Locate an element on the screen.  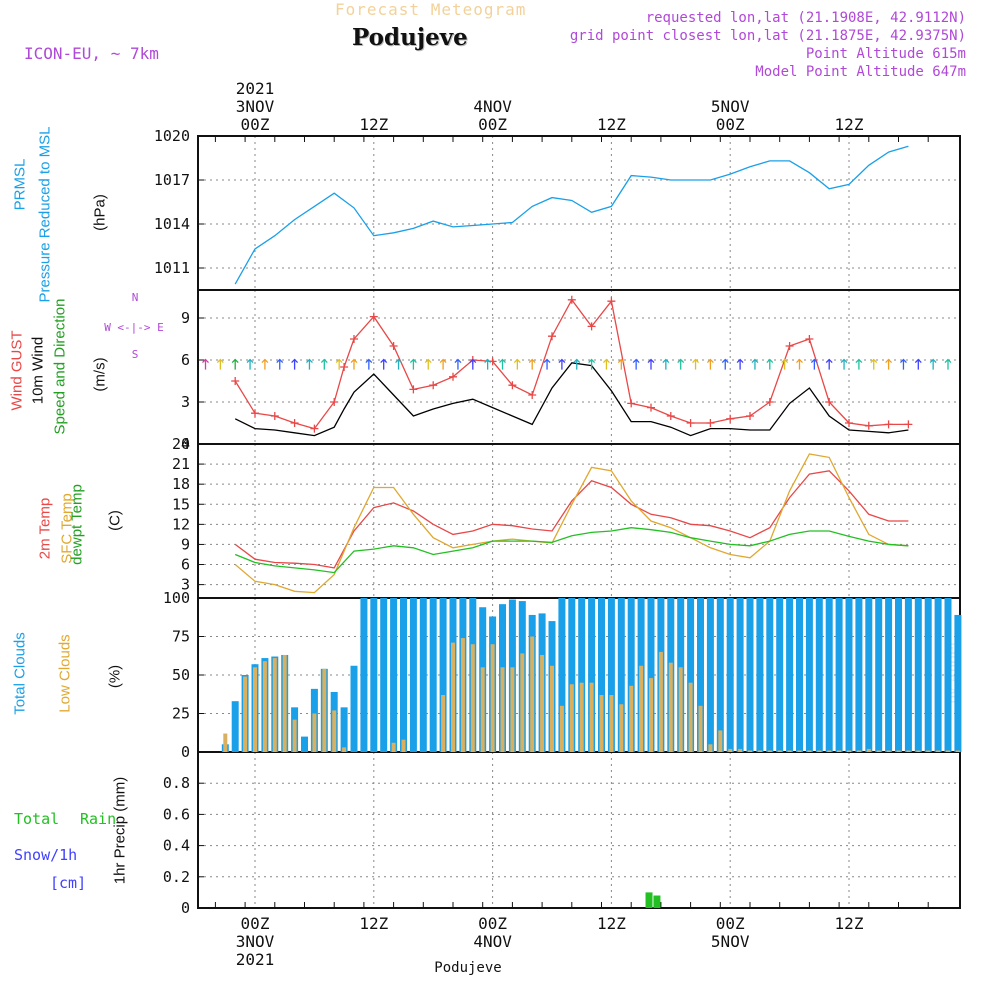
y-tick-label: 3 is located at coordinates (185, 402).